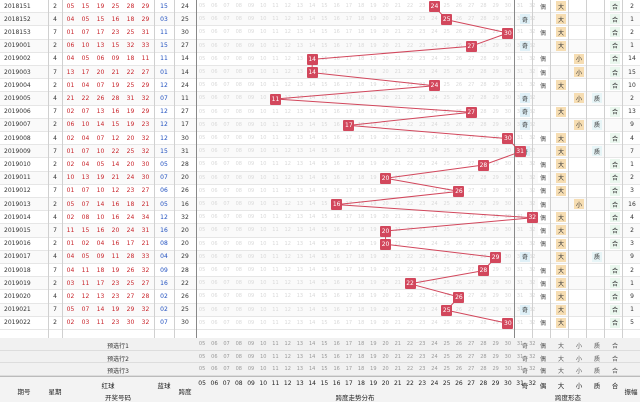 This screenshot has height=402, width=640. What do you see at coordinates (336, 322) in the screenshot?
I see `trend-cell: 16` at bounding box center [336, 322].